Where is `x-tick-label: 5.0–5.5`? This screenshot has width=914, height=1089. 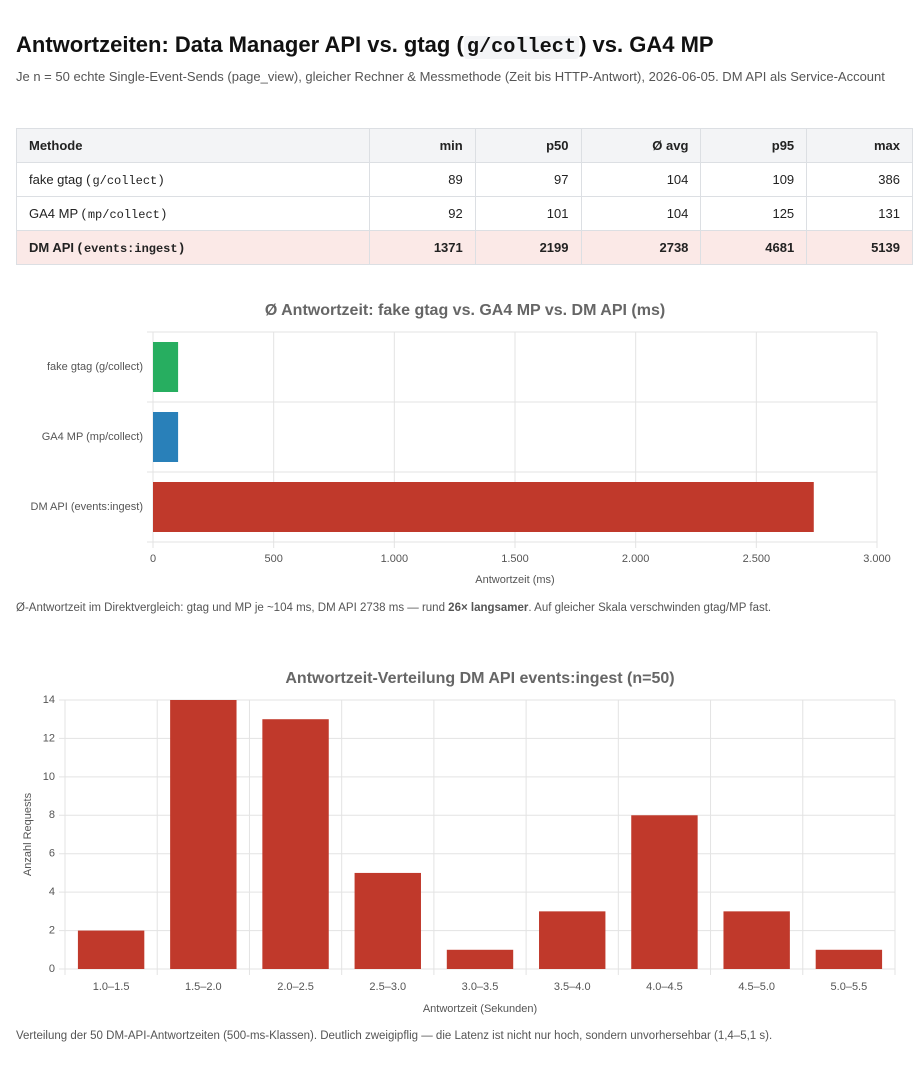
x-tick-label: 5.0–5.5 is located at coordinates (849, 987).